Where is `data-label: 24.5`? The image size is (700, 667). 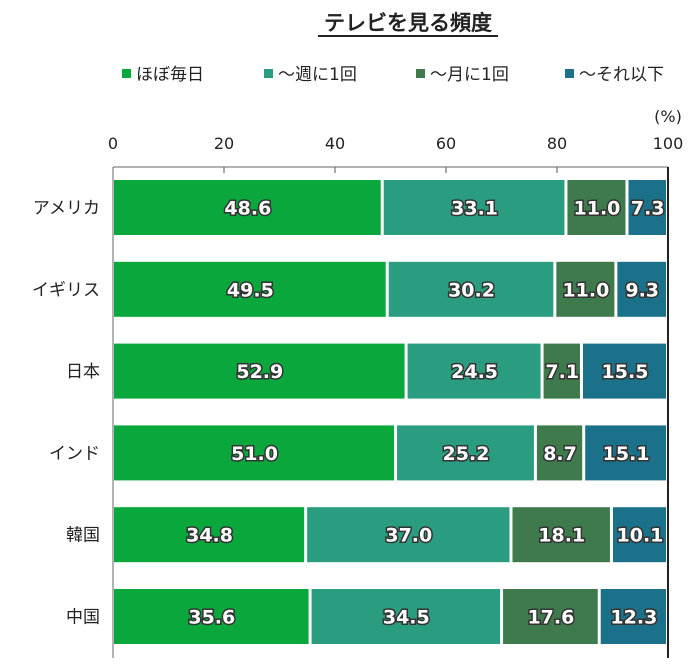 data-label: 24.5 is located at coordinates (474, 372).